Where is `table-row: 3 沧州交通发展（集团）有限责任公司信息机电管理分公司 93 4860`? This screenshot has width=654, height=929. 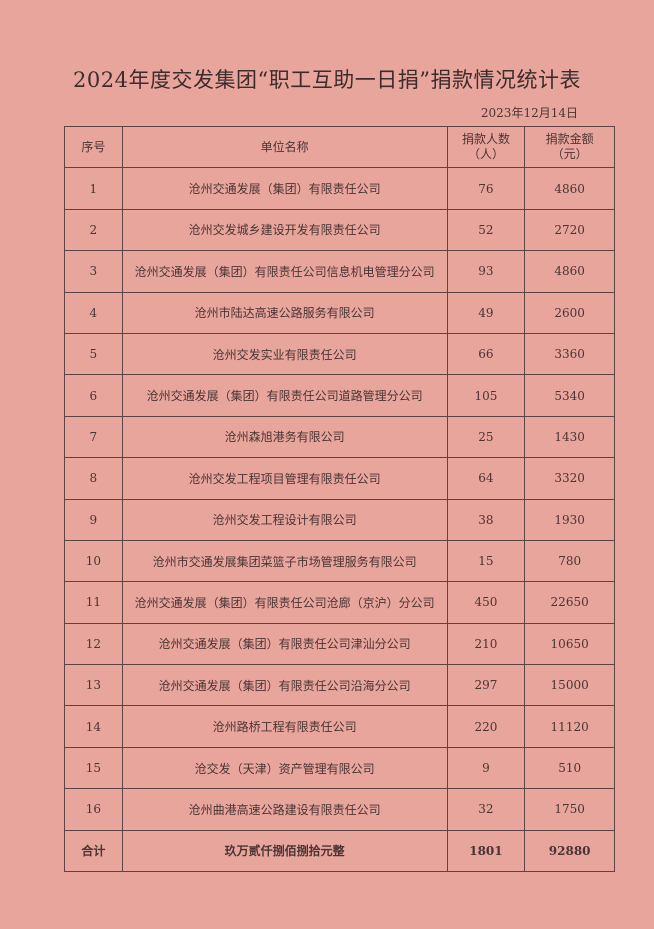 table-row: 3 沧州交通发展（集团）有限责任公司信息机电管理分公司 93 4860 is located at coordinates (339, 271).